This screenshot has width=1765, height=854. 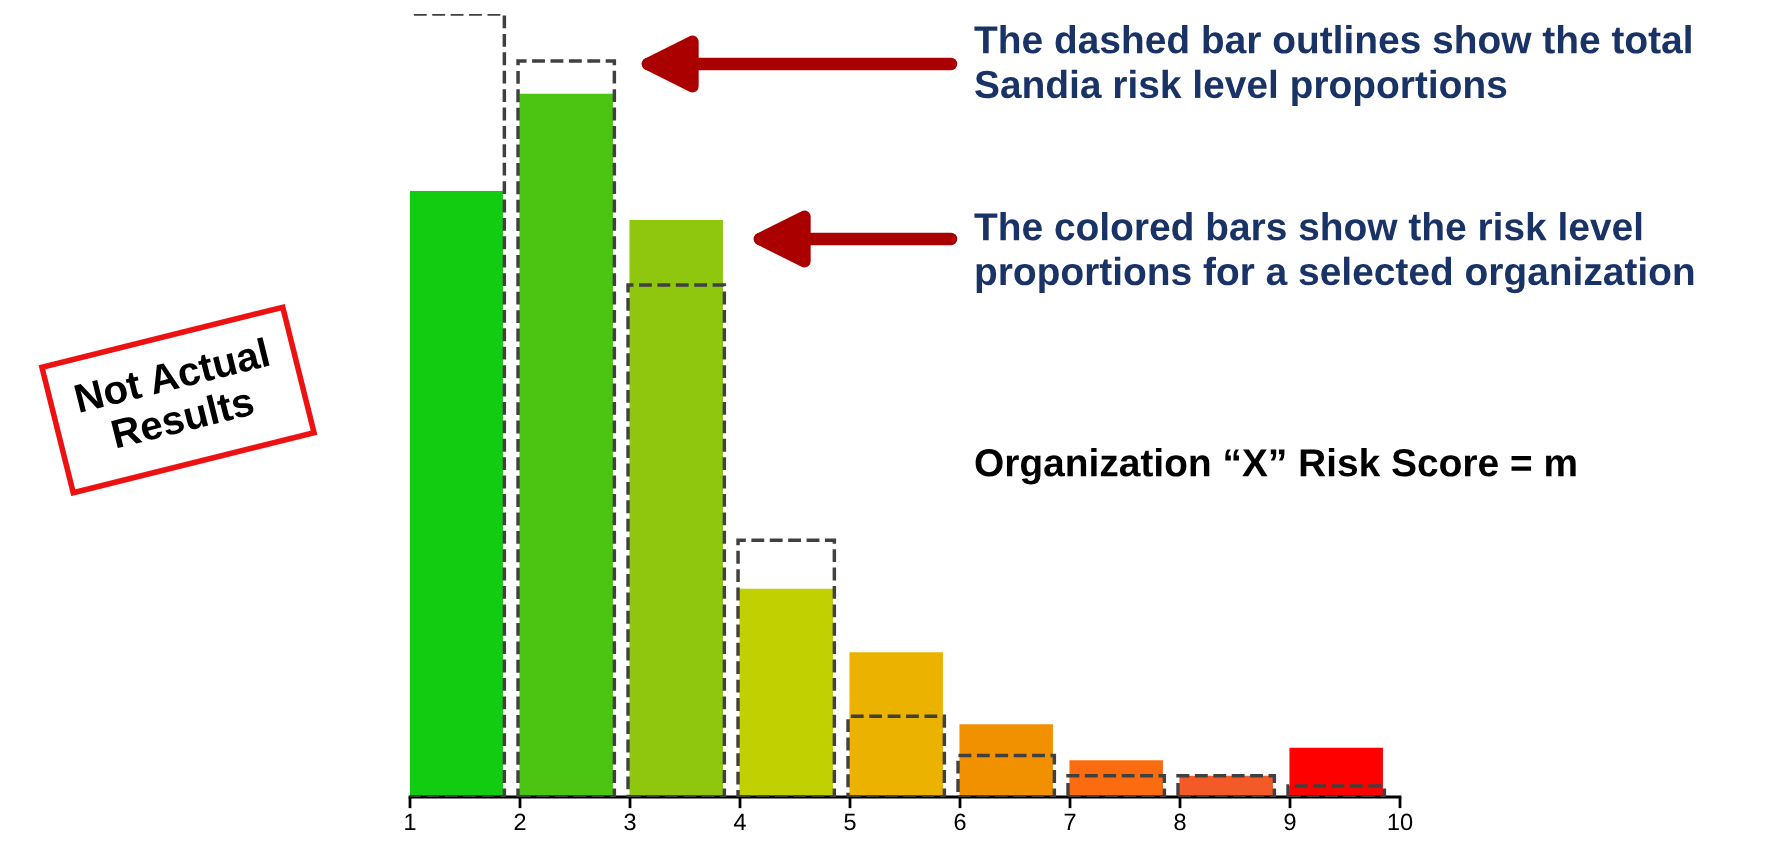 I want to click on x-tick-label: 3, so click(x=630, y=822).